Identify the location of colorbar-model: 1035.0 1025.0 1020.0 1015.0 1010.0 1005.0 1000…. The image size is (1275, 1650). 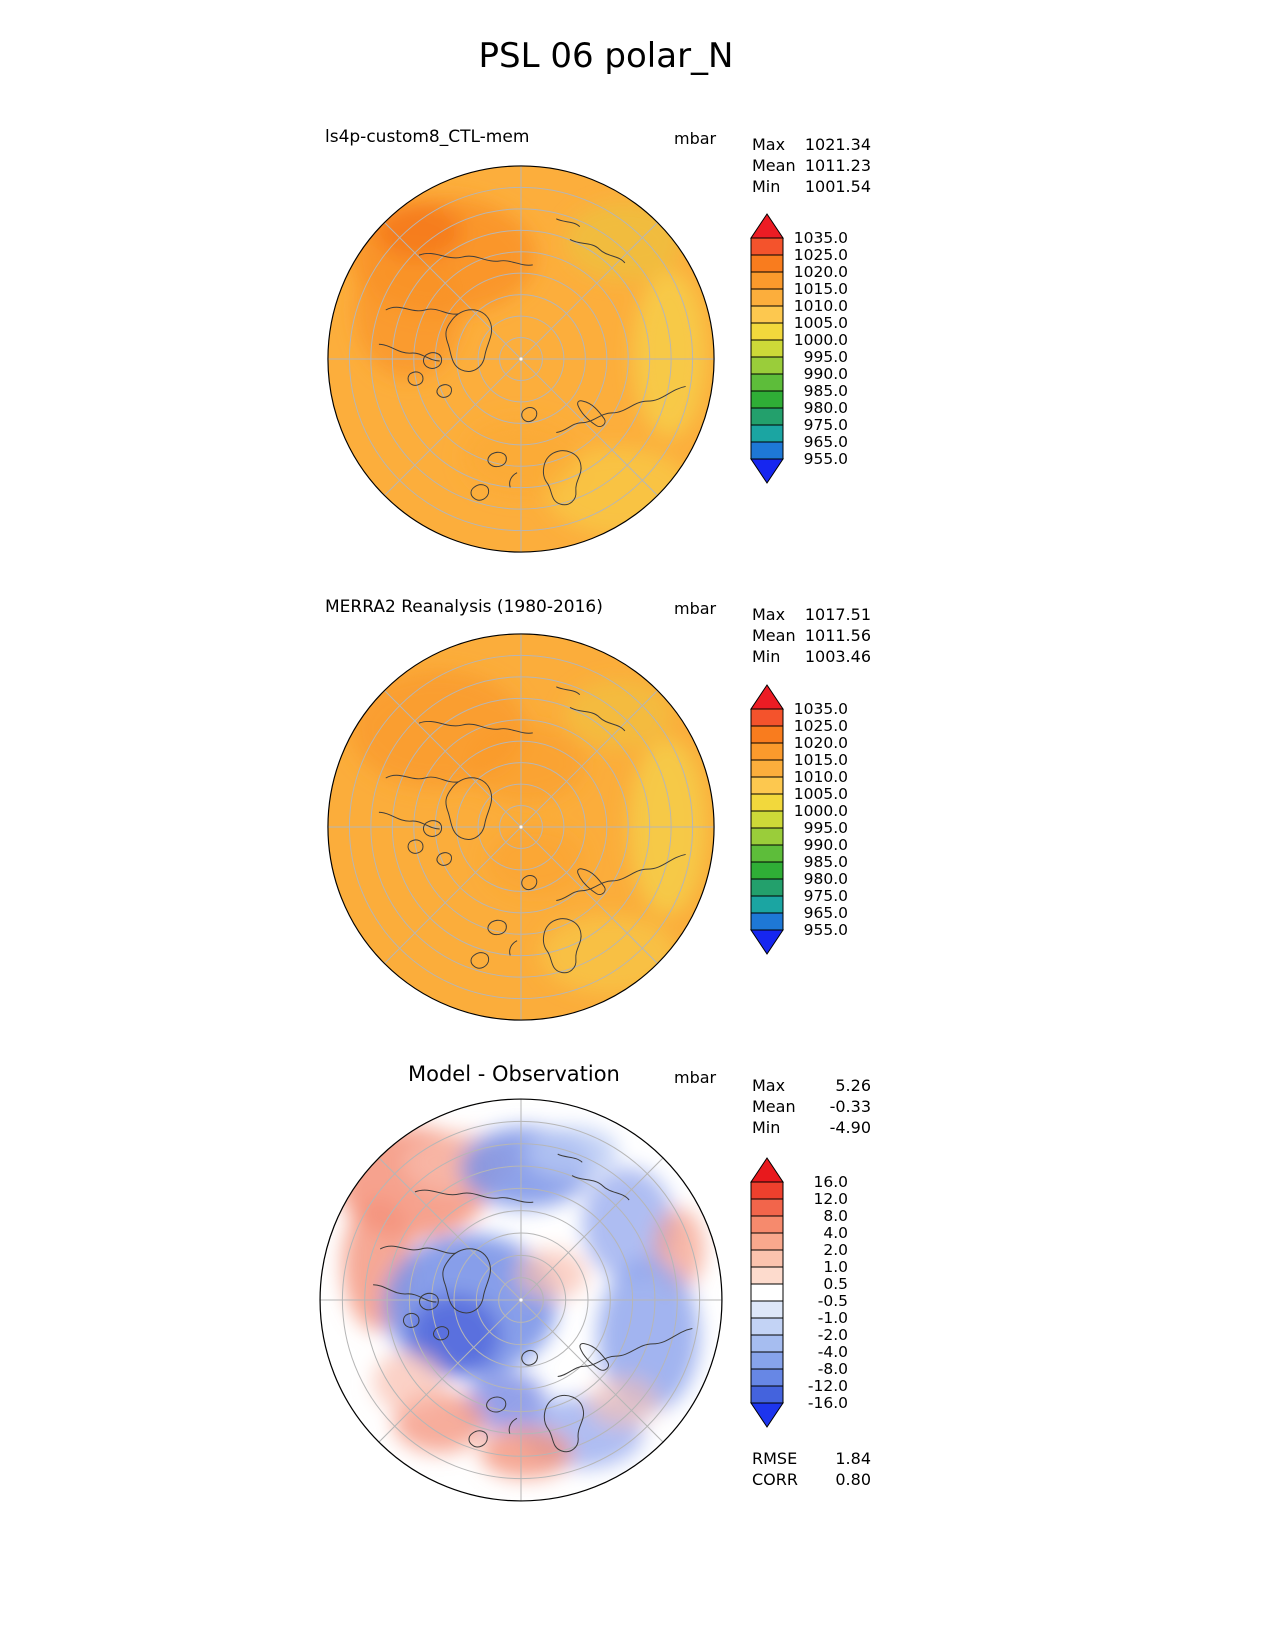
(805, 353).